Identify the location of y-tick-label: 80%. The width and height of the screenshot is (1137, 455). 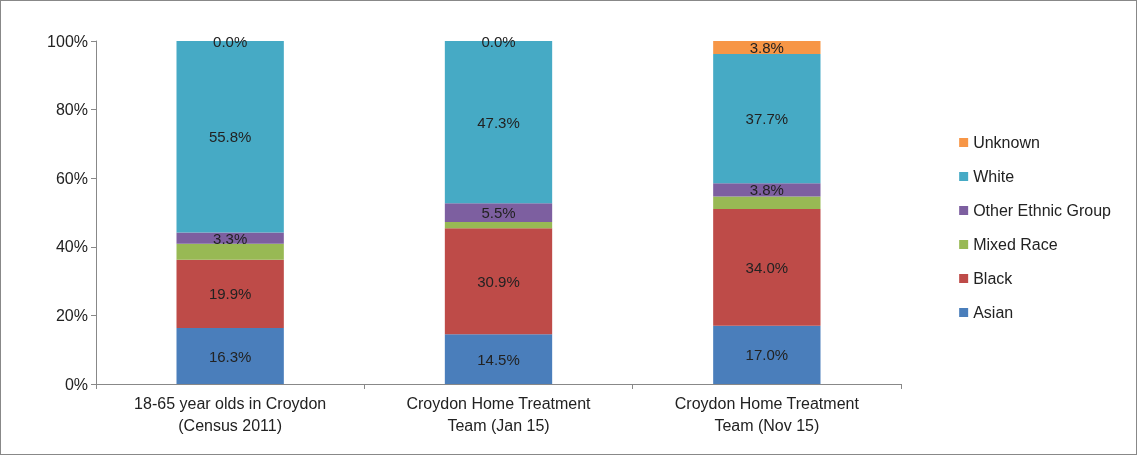
(71, 110).